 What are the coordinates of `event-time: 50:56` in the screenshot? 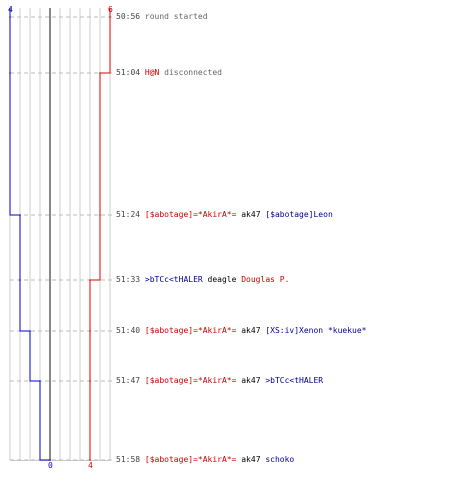 It's located at (130, 16).